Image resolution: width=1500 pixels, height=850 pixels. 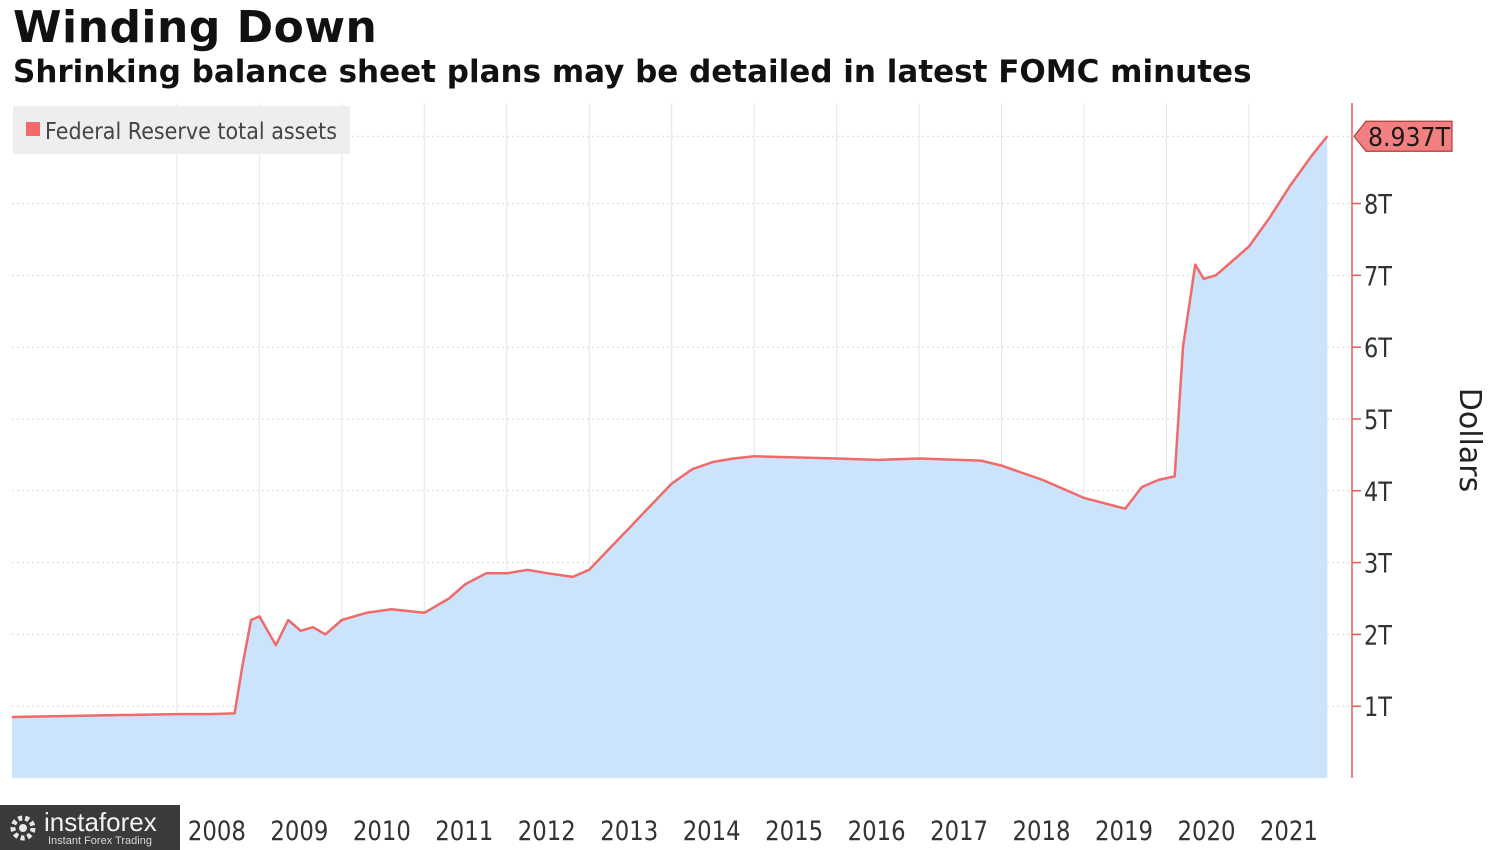 I want to click on last-value-marker, so click(x=1403, y=136).